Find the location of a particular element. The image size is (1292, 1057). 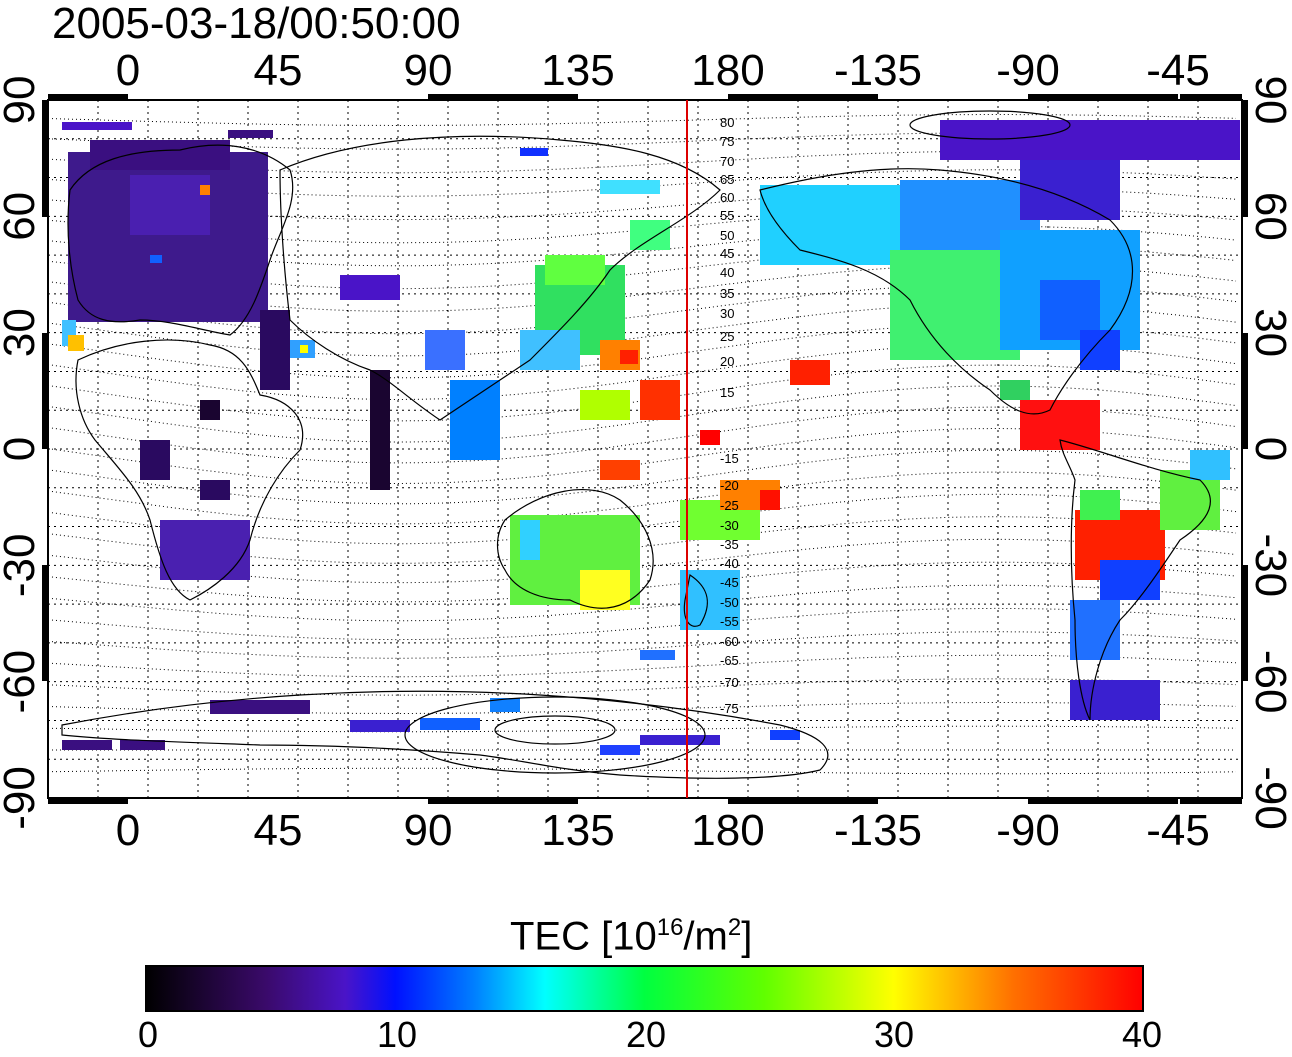

bottom-lon-label: -135 is located at coordinates (878, 830).